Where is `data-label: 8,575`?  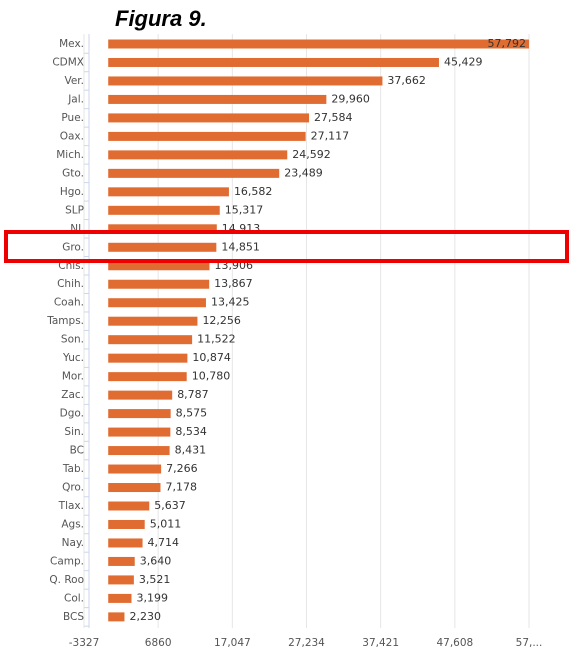
data-label: 8,575 is located at coordinates (192, 413).